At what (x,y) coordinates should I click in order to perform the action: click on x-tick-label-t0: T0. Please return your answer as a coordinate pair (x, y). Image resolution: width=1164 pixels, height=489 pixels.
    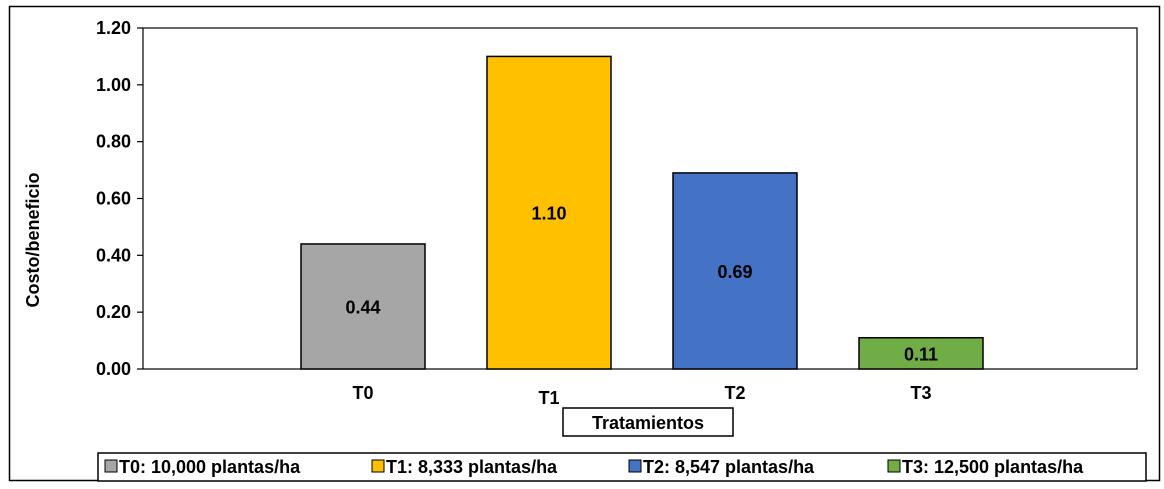
    Looking at the image, I should click on (362, 393).